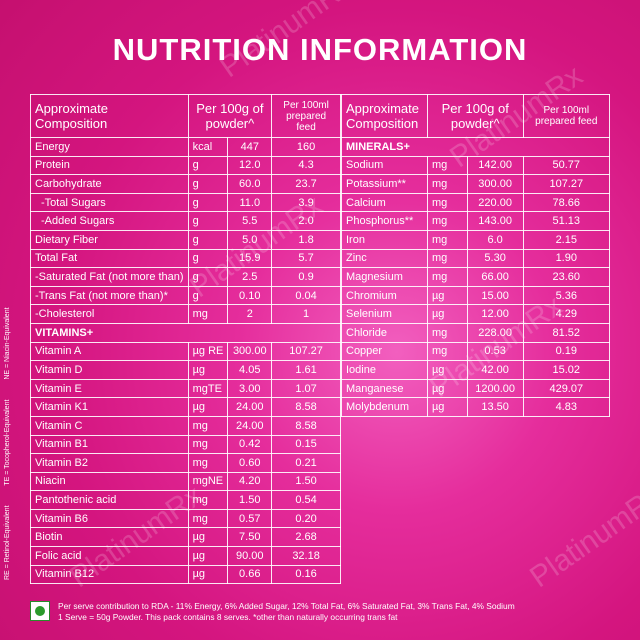  Describe the element at coordinates (109, 258) in the screenshot. I see `nutrient-name: Total Fat` at that location.